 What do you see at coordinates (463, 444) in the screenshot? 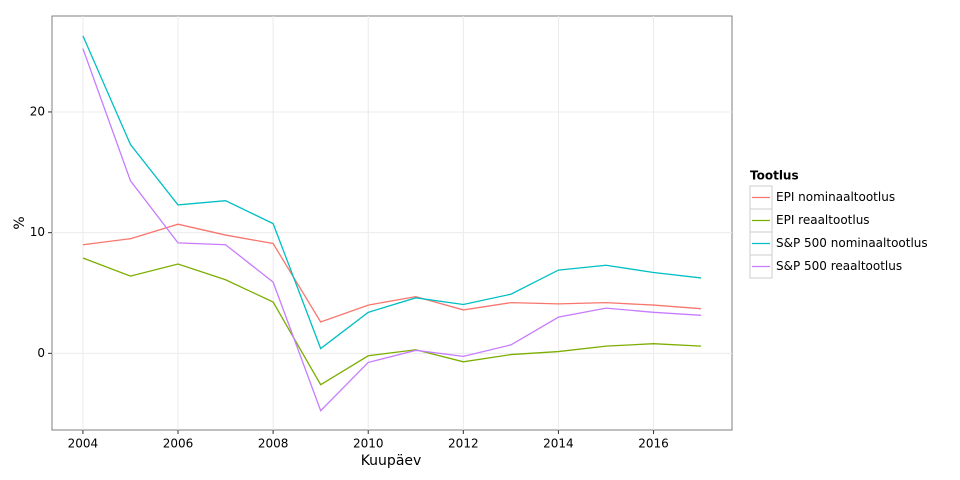
I see `x-tick-label: 2012` at bounding box center [463, 444].